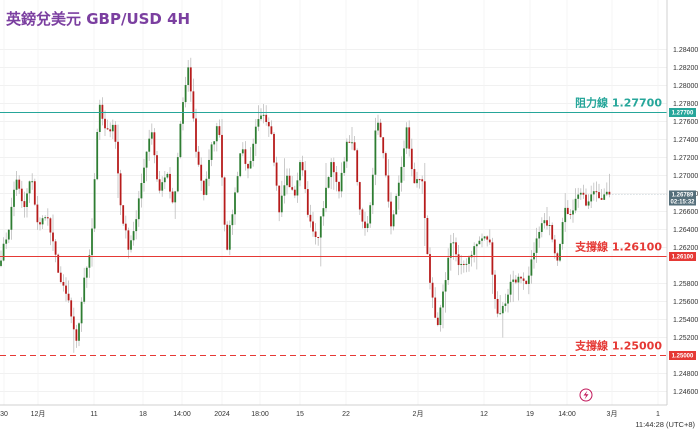 The height and width of the screenshot is (434, 700). What do you see at coordinates (683, 258) in the screenshot?
I see `price-tag-label: 1.26100` at bounding box center [683, 258].